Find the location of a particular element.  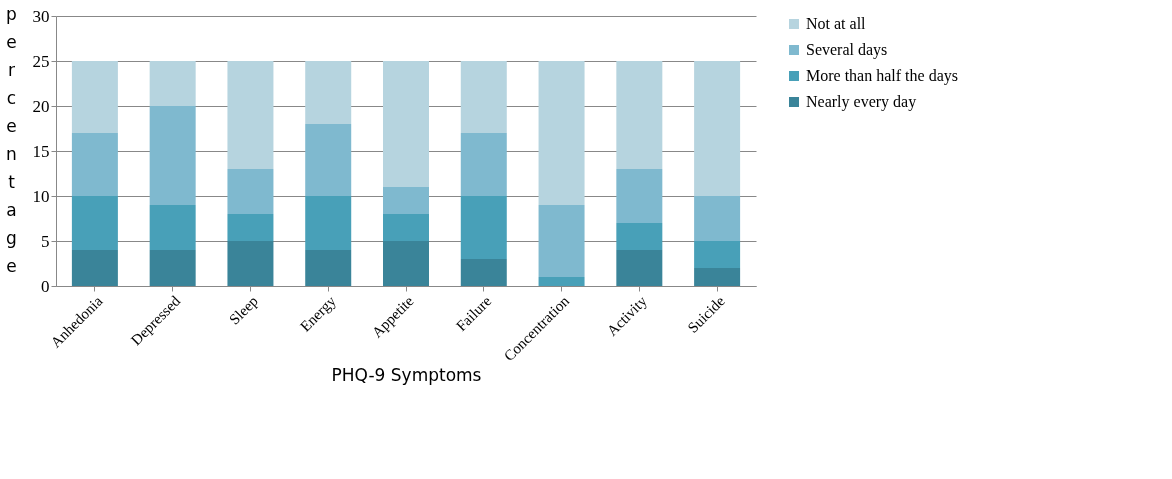

legend-label: Several days is located at coordinates (847, 50).